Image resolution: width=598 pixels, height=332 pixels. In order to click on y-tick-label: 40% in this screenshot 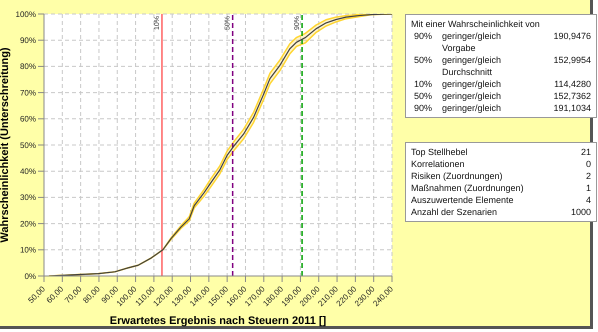, I will do `click(28, 171)`.